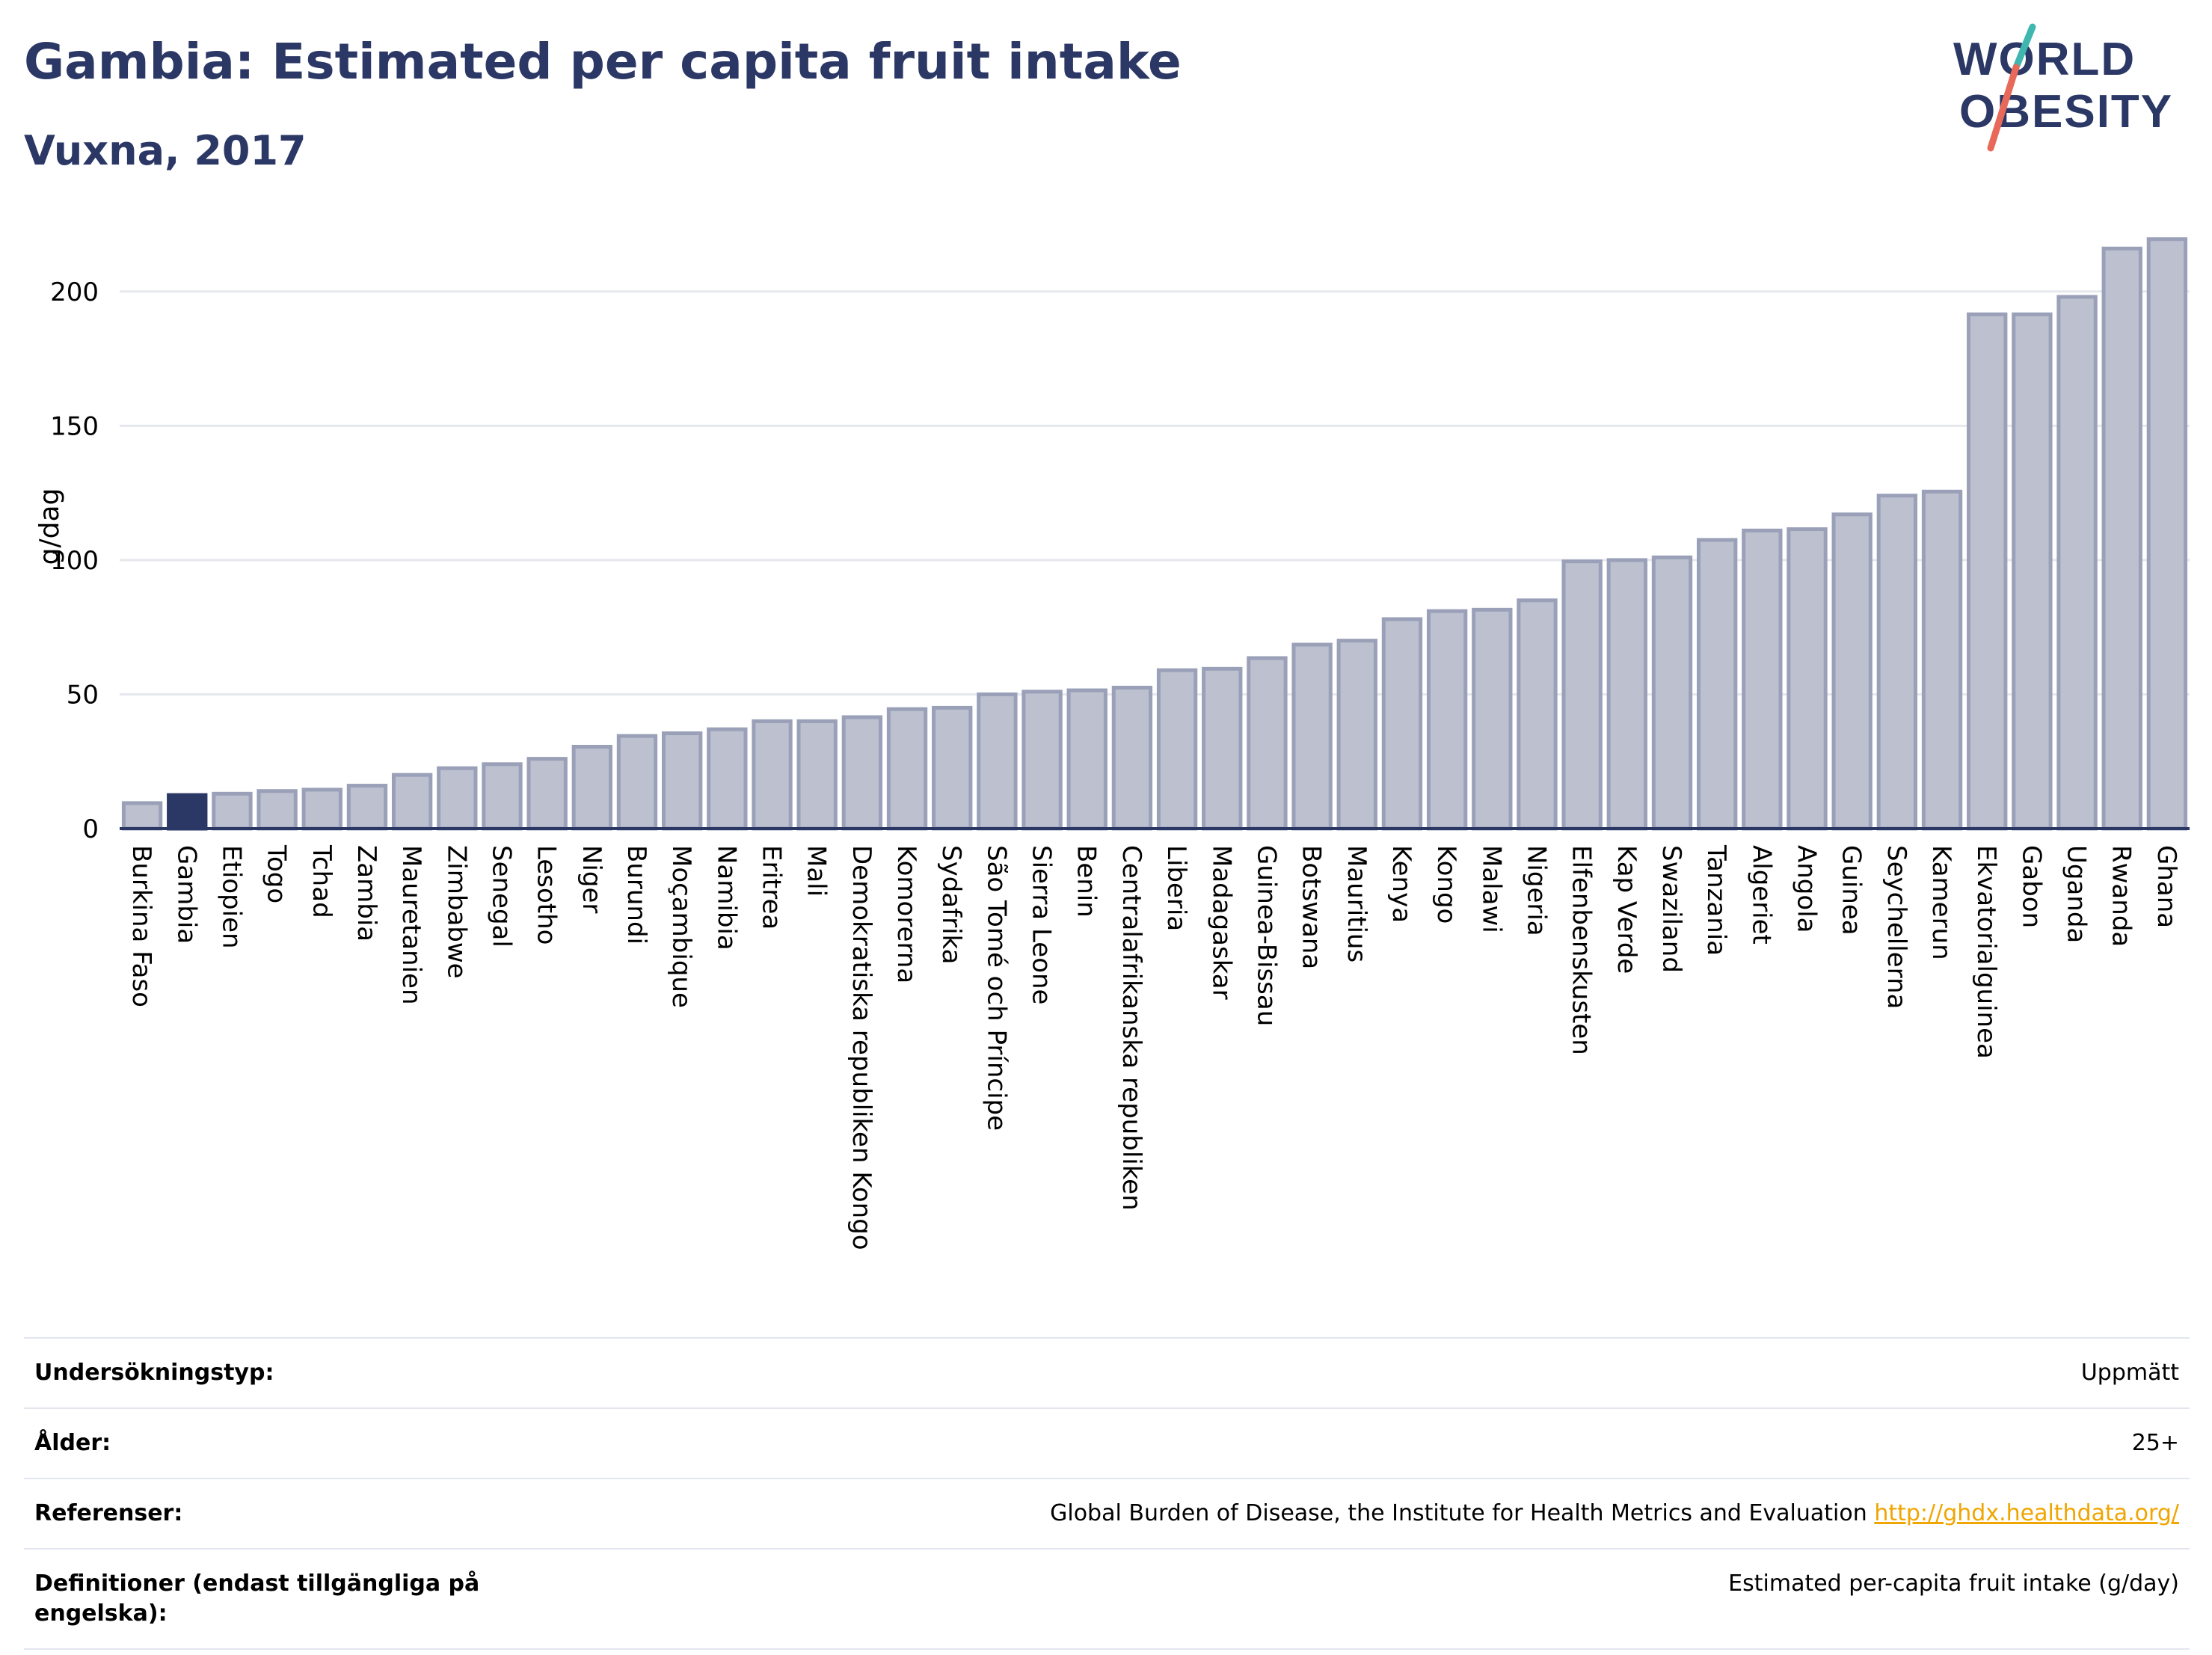 The width and height of the screenshot is (2212, 1655). Describe the element at coordinates (2031, 886) in the screenshot. I see `x-tick-label: Gabon` at that location.